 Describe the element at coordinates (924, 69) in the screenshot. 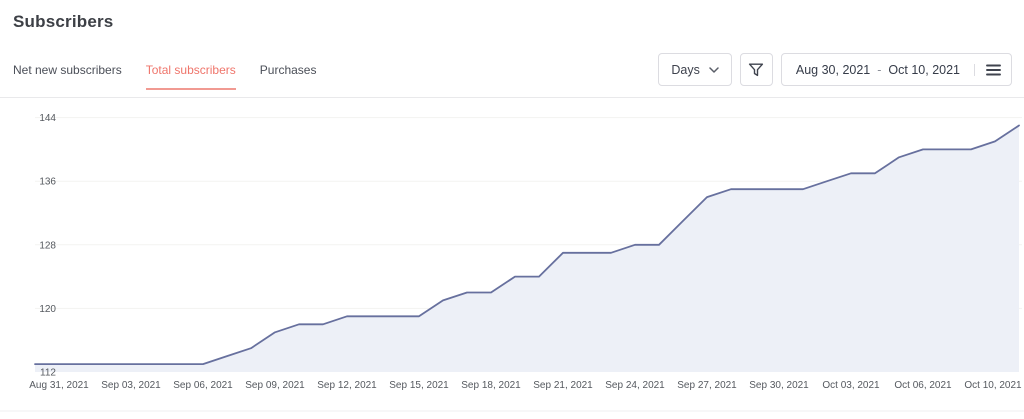

I see `date-range-end: Oct 10, 2021` at that location.